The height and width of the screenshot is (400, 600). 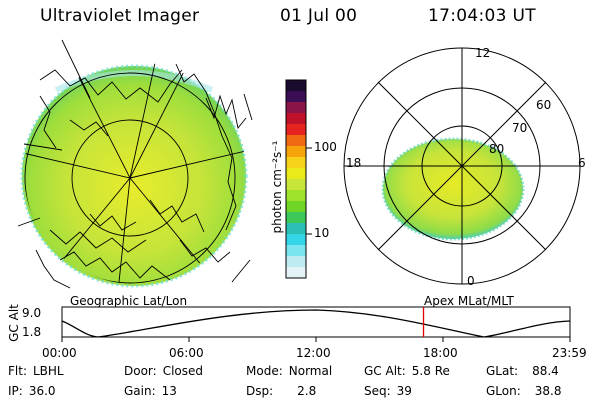 I want to click on mlt-label-12: 12, so click(x=483, y=53).